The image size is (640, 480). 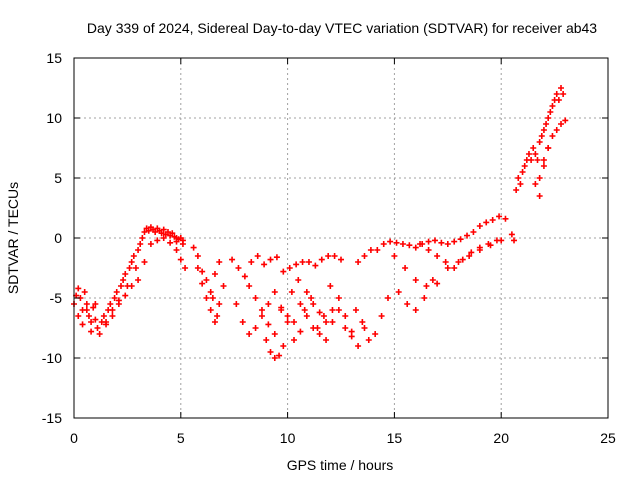 What do you see at coordinates (13, 238) in the screenshot?
I see `y-axis-label: SDTVAR / TECUs` at bounding box center [13, 238].